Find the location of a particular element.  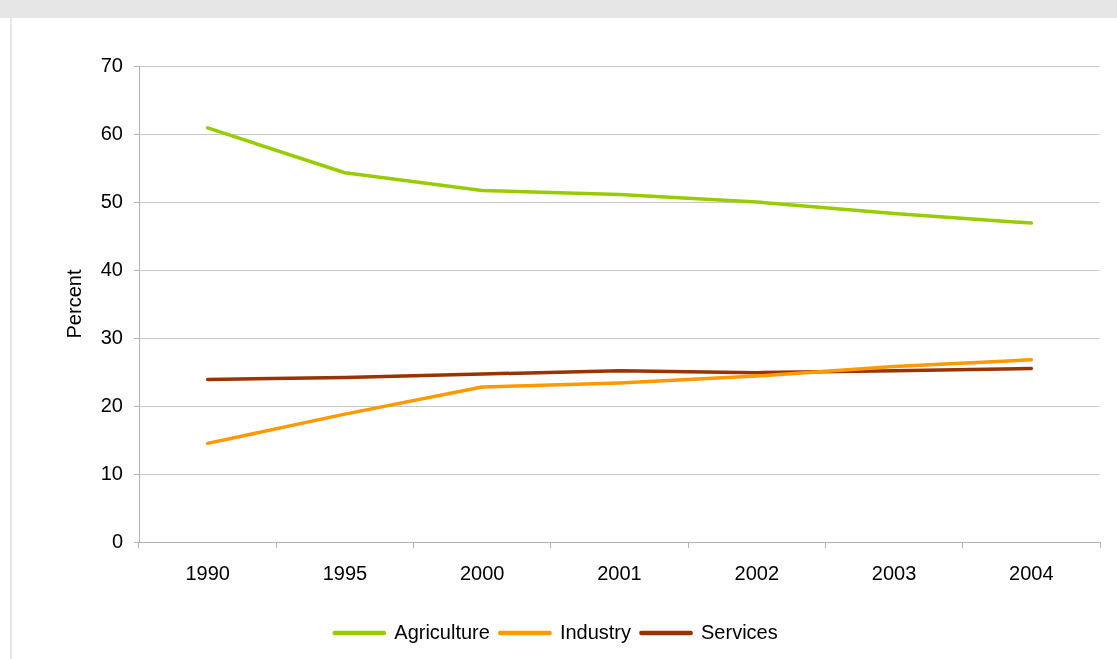

y-tick-label: 10 is located at coordinates (111, 472).